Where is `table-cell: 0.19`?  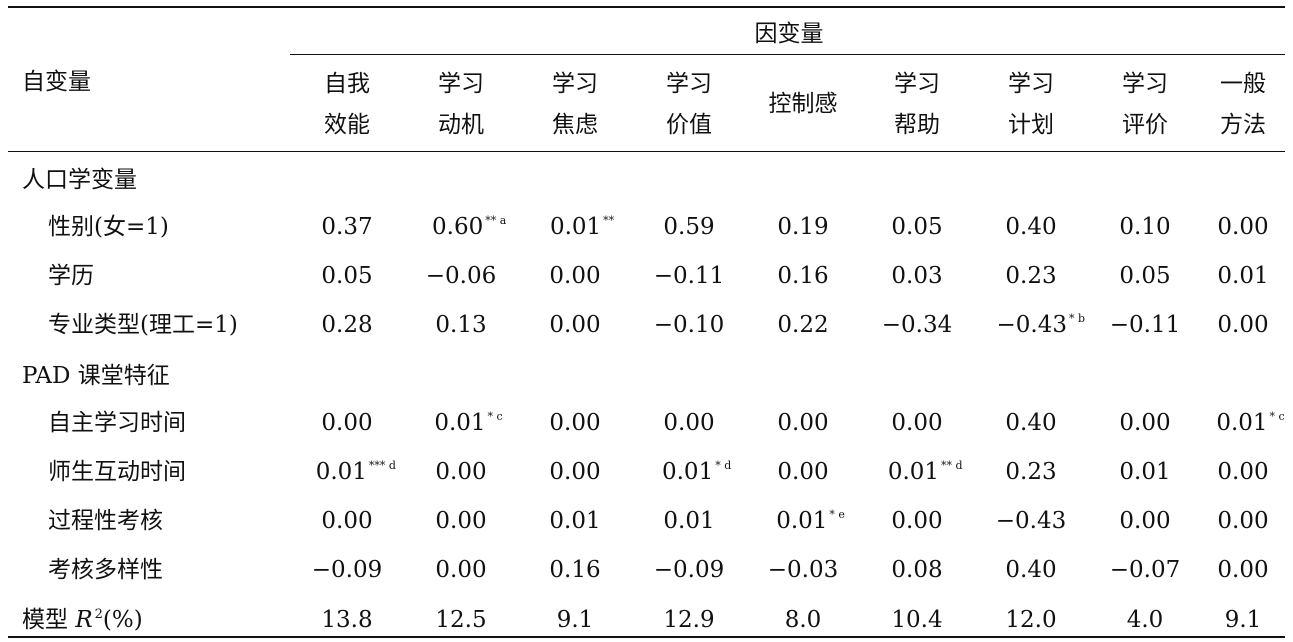 table-cell: 0.19 is located at coordinates (802, 227).